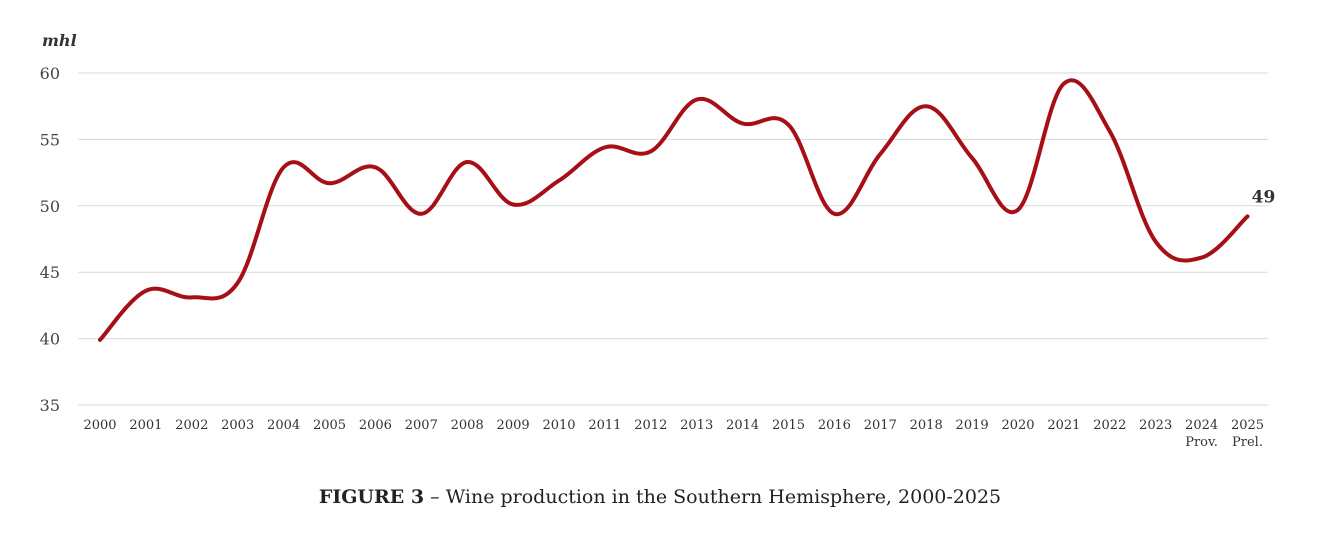 The height and width of the screenshot is (540, 1320). I want to click on x-tick-label: 2013, so click(696, 425).